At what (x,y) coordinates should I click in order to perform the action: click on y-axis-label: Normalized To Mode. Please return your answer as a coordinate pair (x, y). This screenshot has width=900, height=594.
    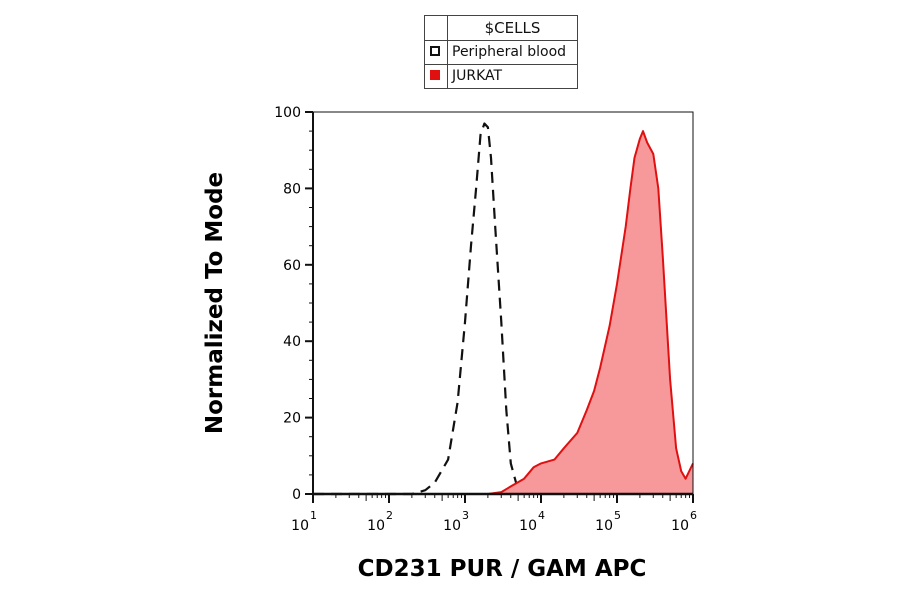
    Looking at the image, I should click on (215, 303).